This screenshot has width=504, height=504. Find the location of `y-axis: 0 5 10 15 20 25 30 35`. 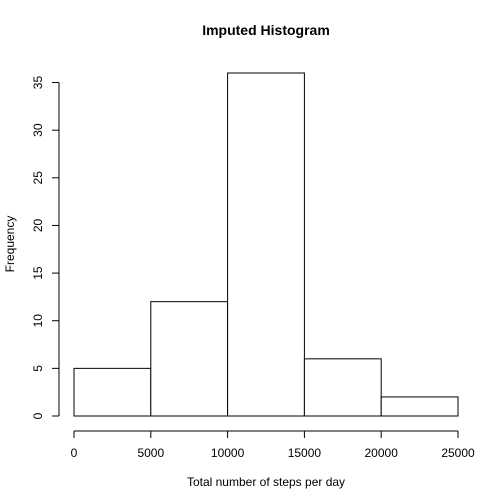

y-axis: 0 5 10 15 20 25 30 35 is located at coordinates (45, 247).